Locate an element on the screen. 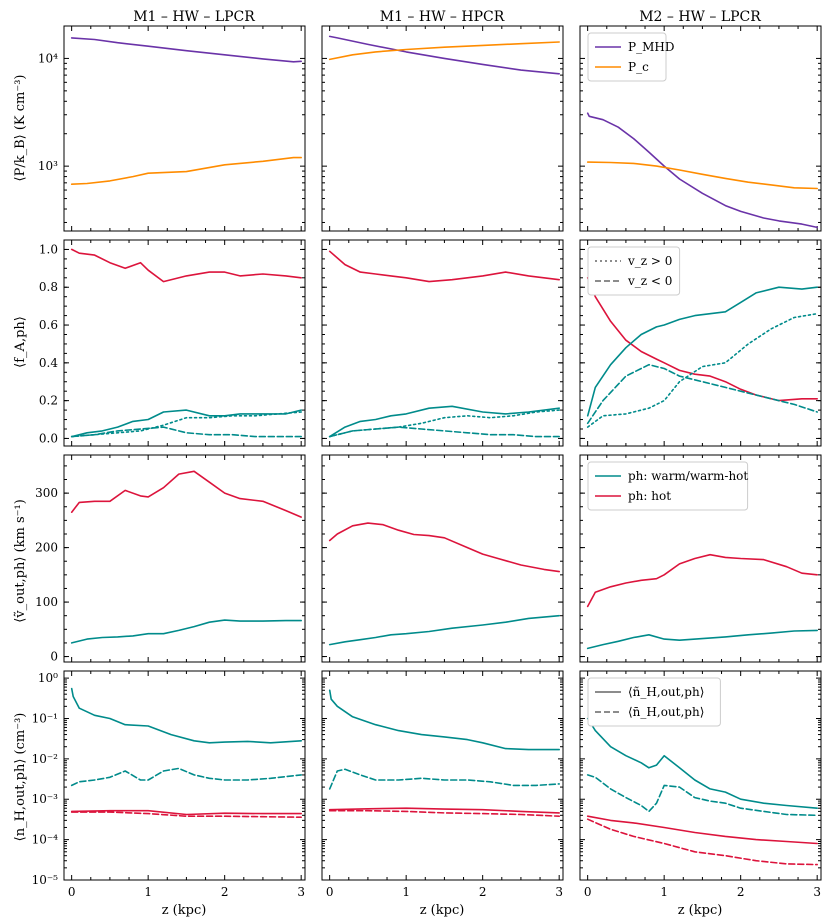  panel-r3-c3: ph: warm/warm-hot ph: hot is located at coordinates (700, 558).